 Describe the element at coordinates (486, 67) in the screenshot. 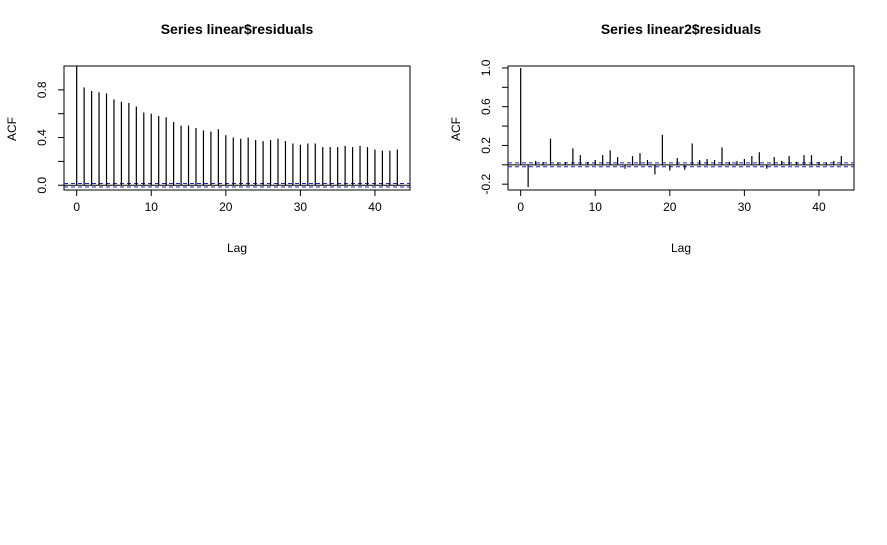

I see `y-tick-label: 1.0` at that location.